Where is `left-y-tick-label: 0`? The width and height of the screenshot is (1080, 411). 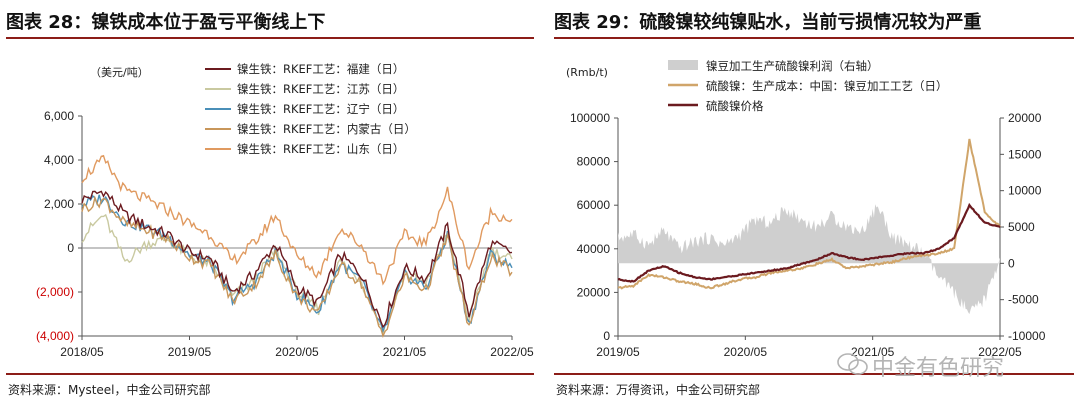
left-y-tick-label: 0 is located at coordinates (70, 248).